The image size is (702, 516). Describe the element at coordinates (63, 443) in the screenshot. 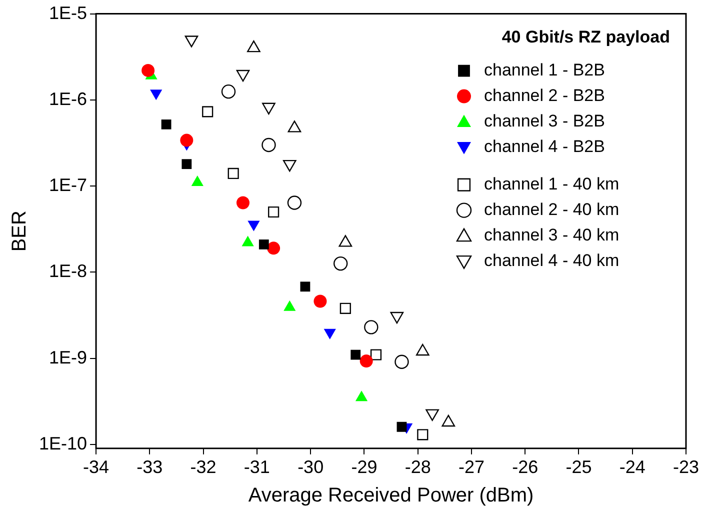

I see `y-tick-label: 1E-10` at that location.